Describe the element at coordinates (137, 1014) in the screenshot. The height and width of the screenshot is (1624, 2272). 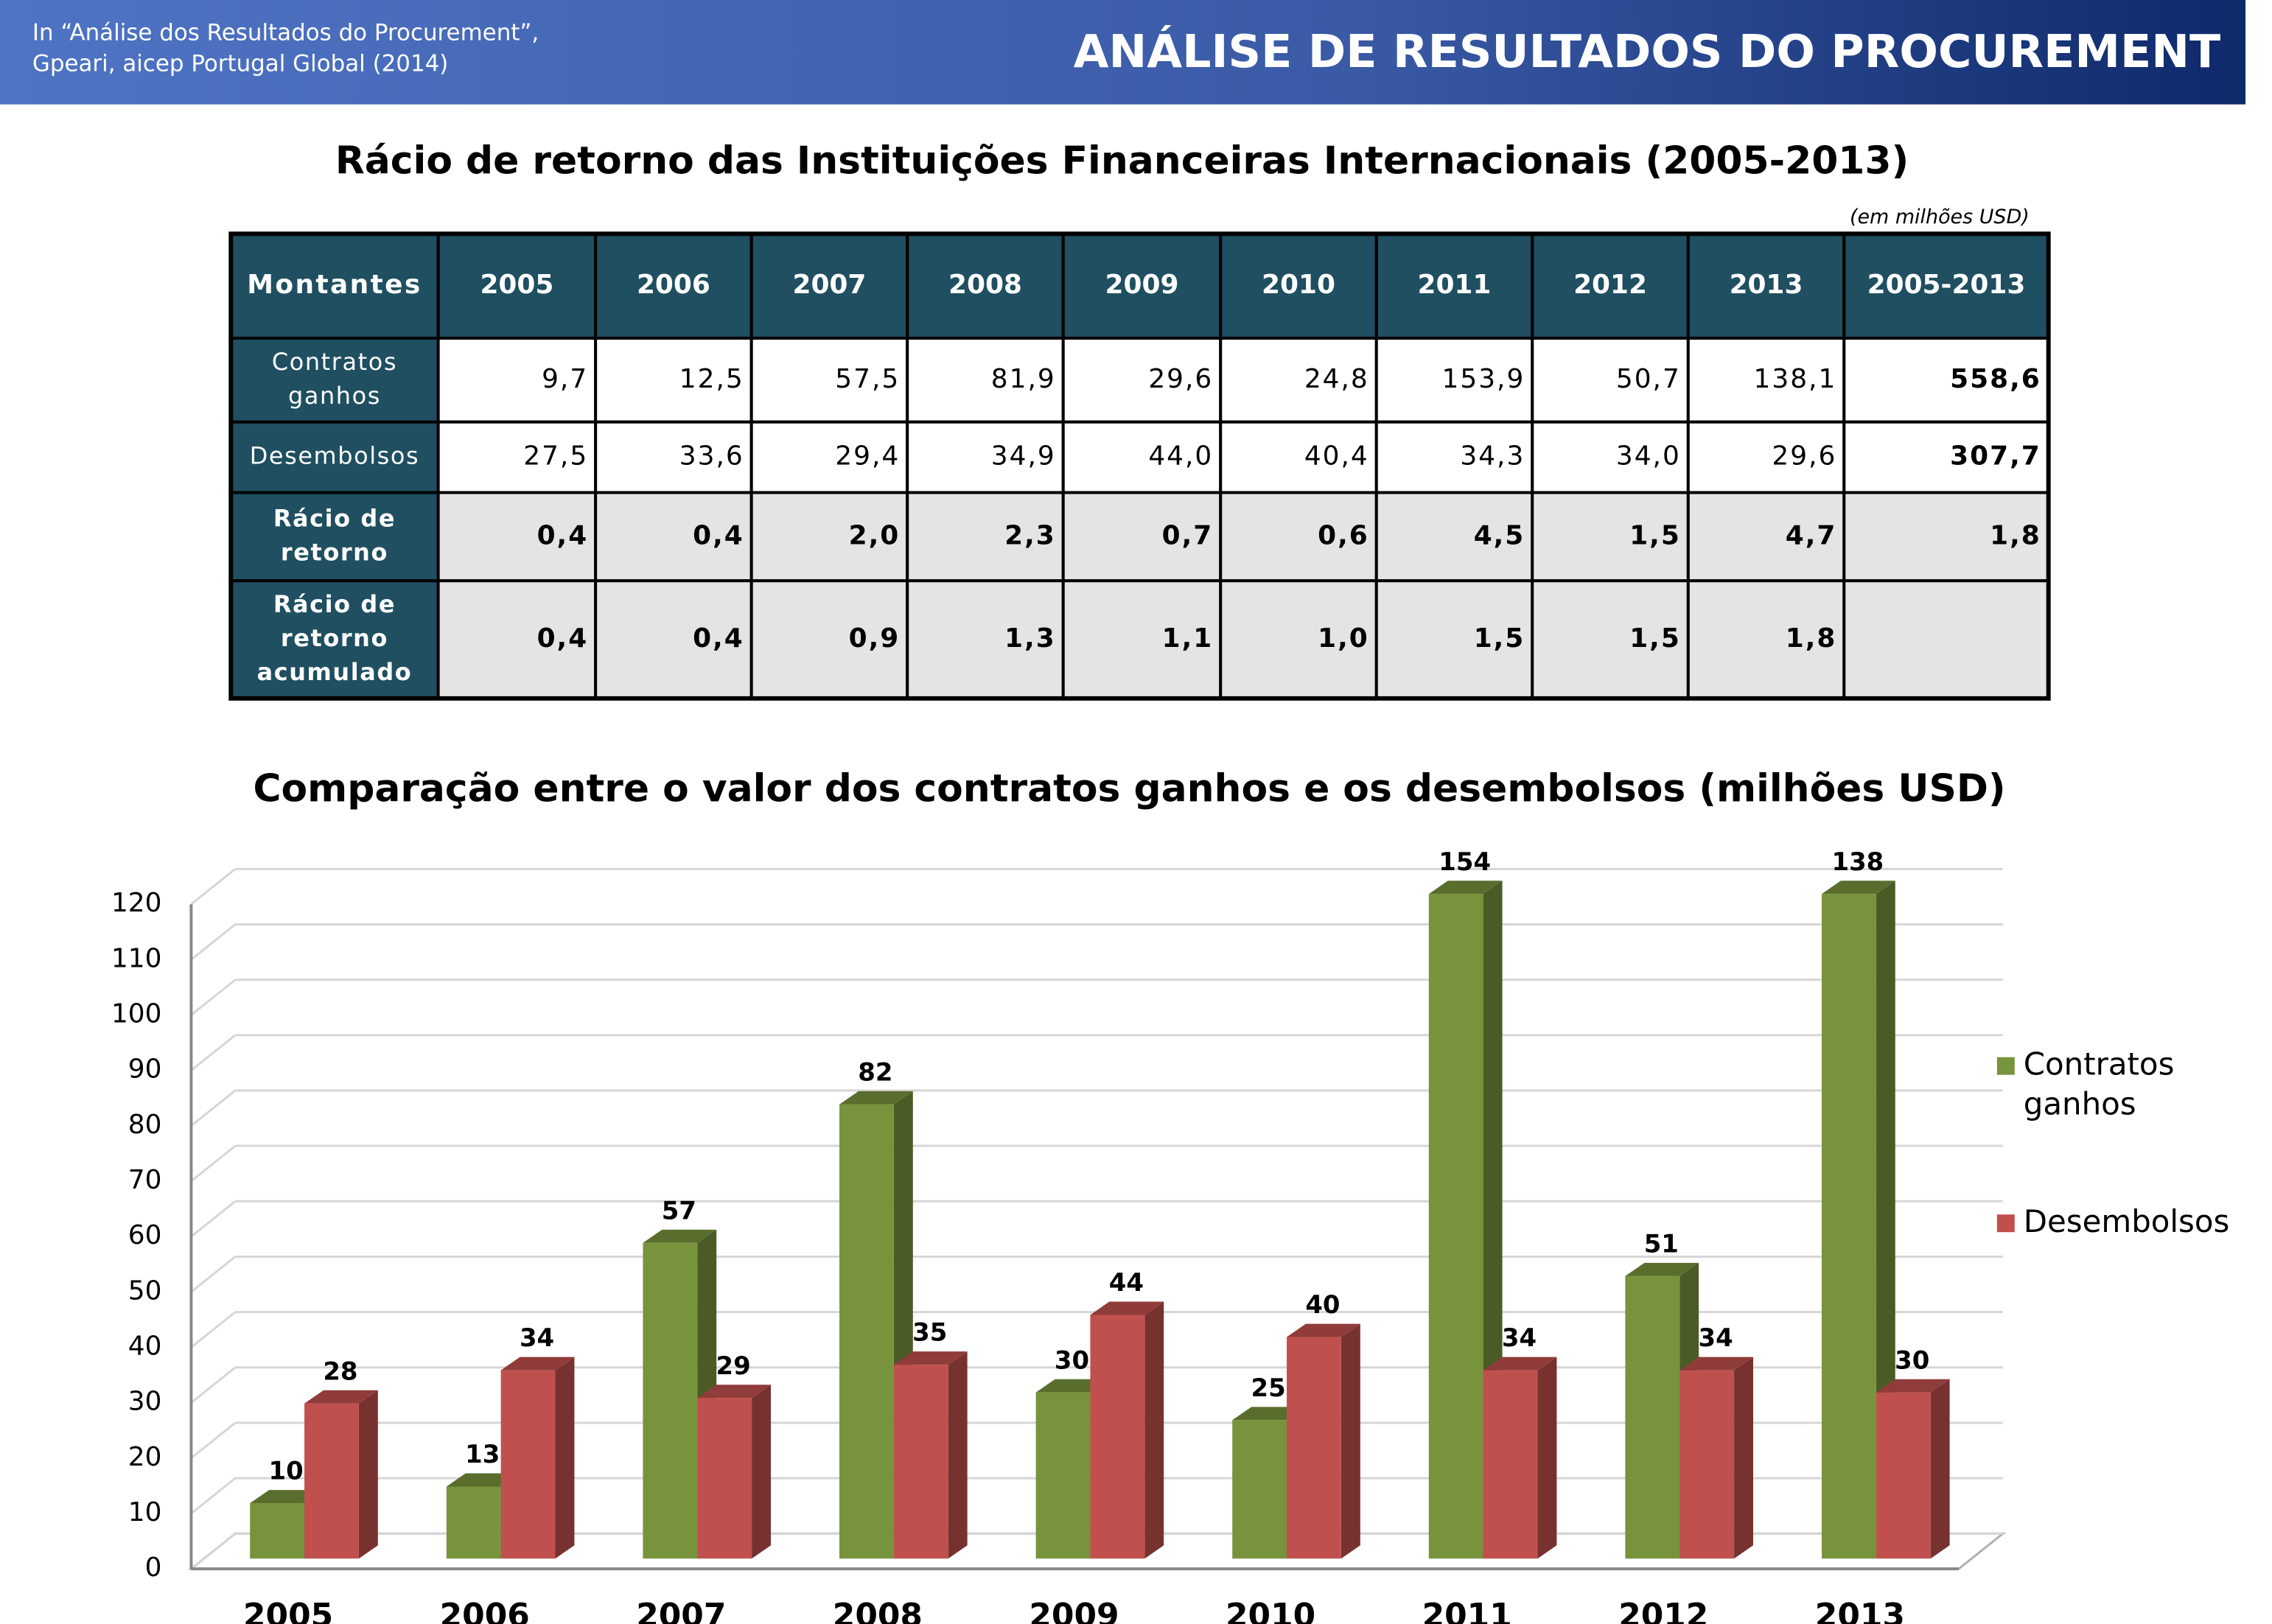
I see `y-tick-label: 100` at that location.